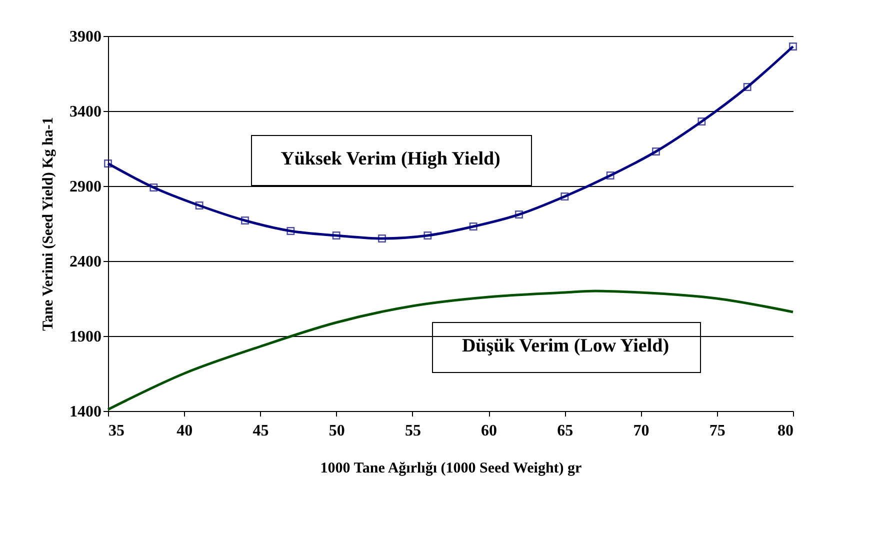 This screenshot has width=872, height=538. I want to click on x-tick-label: 40, so click(184, 431).